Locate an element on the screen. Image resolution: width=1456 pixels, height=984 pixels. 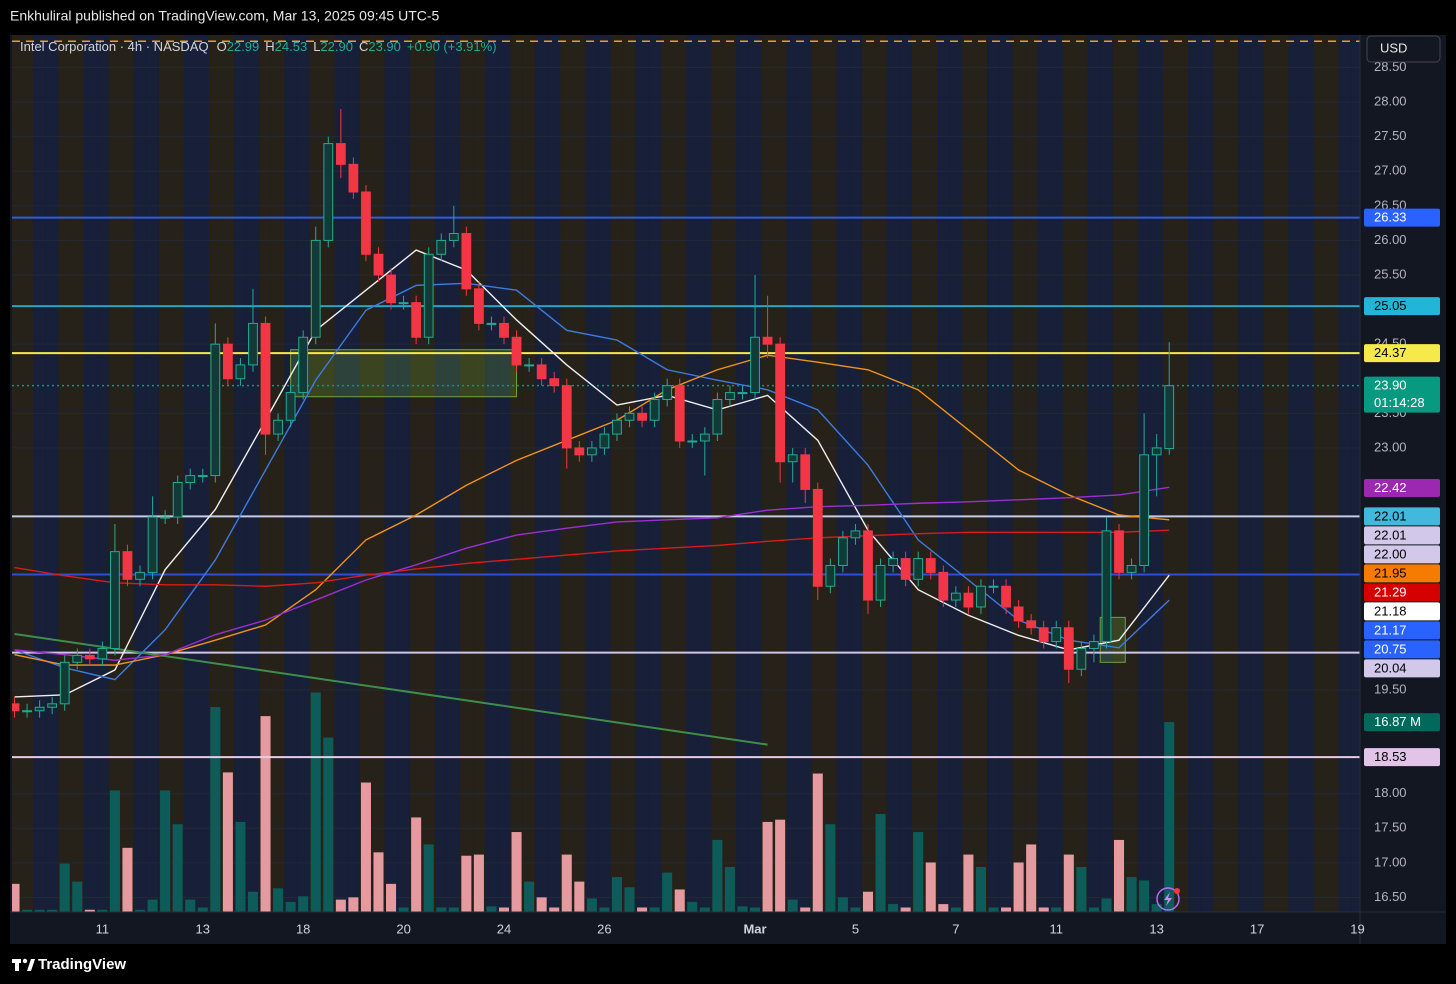
y-tick-label: 27.50 is located at coordinates (1390, 135).